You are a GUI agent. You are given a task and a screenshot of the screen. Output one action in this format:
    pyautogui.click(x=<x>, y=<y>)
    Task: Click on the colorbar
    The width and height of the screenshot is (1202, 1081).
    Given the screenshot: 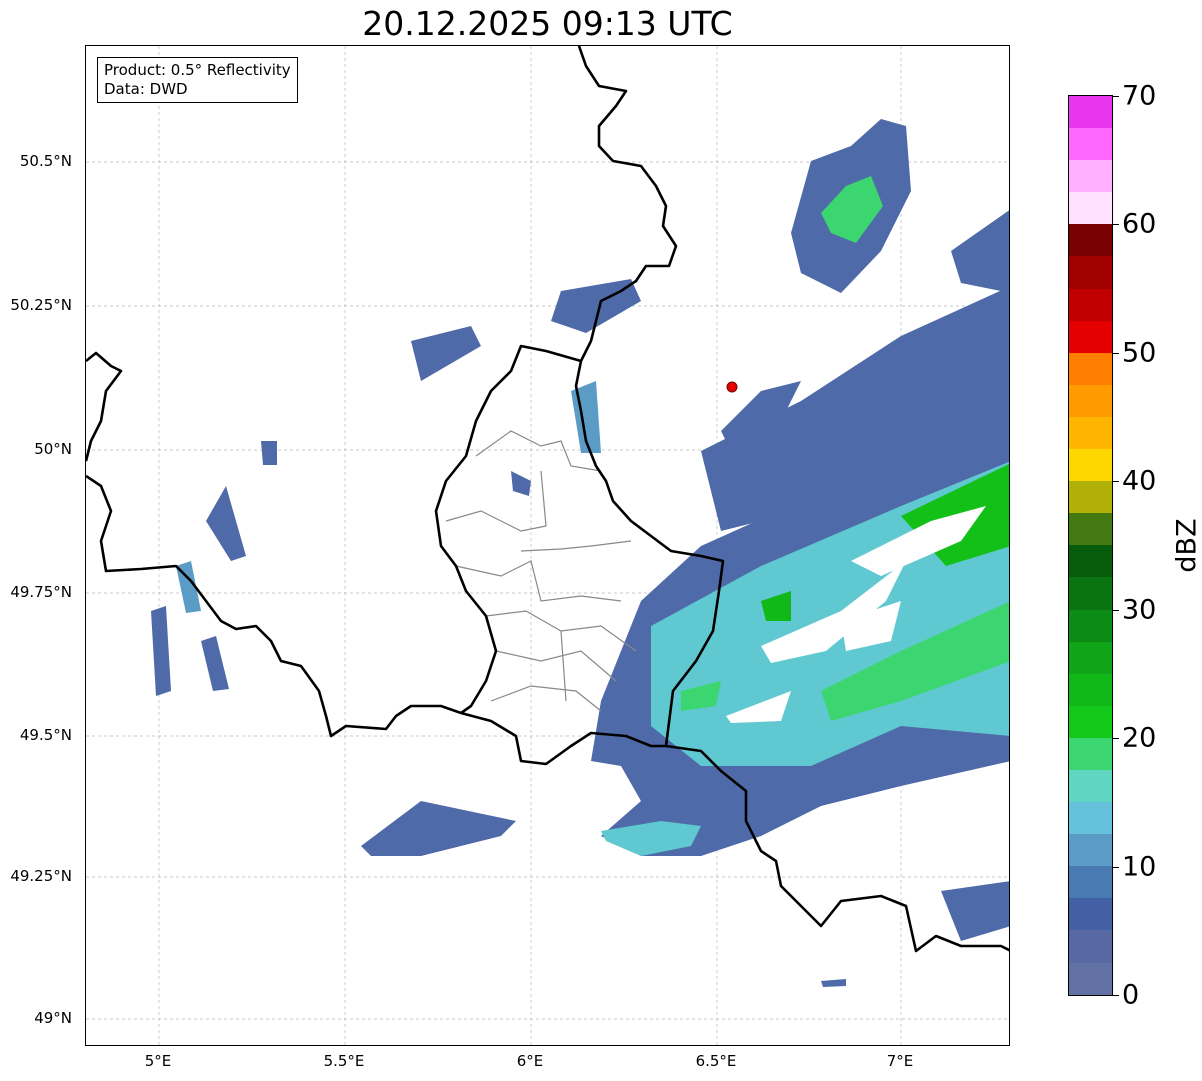 What is the action you would take?
    pyautogui.click(x=1090, y=545)
    